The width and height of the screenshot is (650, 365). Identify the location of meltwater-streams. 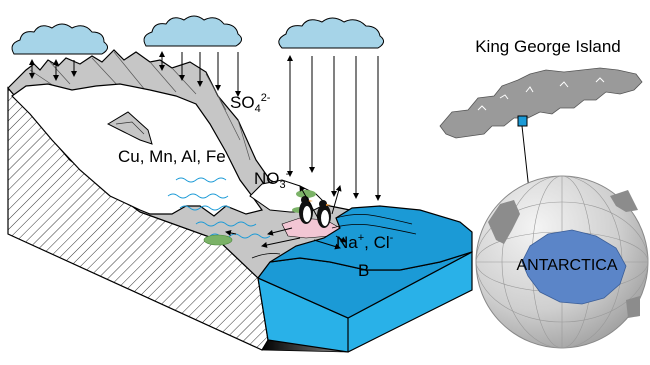
(219, 208).